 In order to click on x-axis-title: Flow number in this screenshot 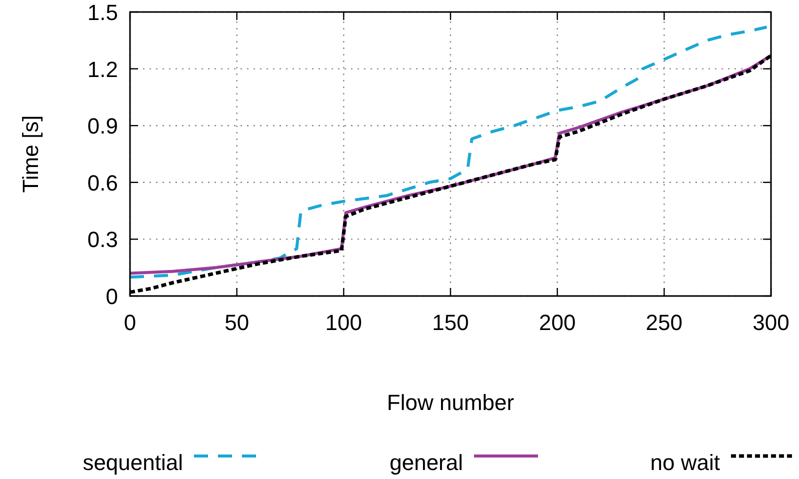, I will do `click(450, 402)`.